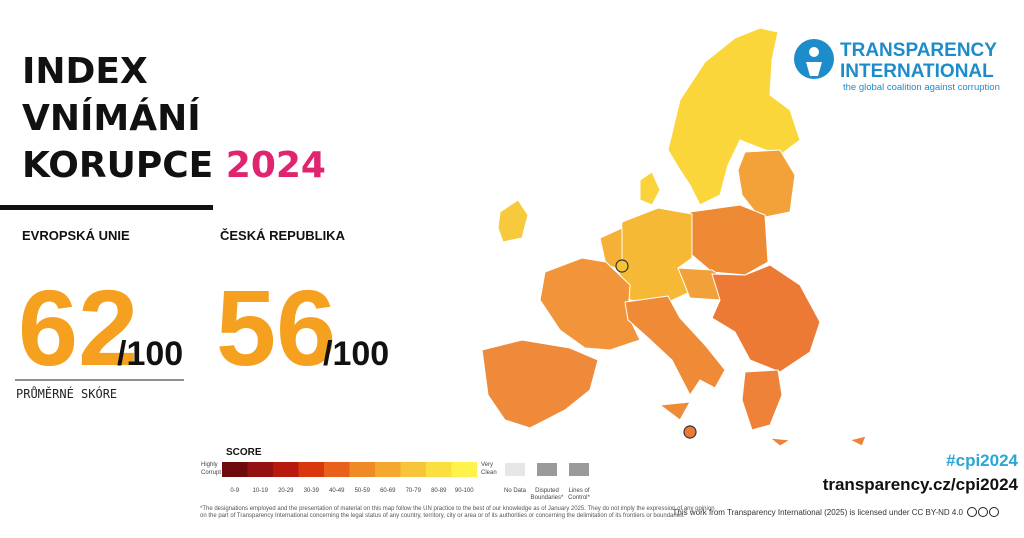 Image resolution: width=1024 pixels, height=538 pixels. Describe the element at coordinates (515, 491) in the screenshot. I see `legend-extra-label: No Data` at that location.